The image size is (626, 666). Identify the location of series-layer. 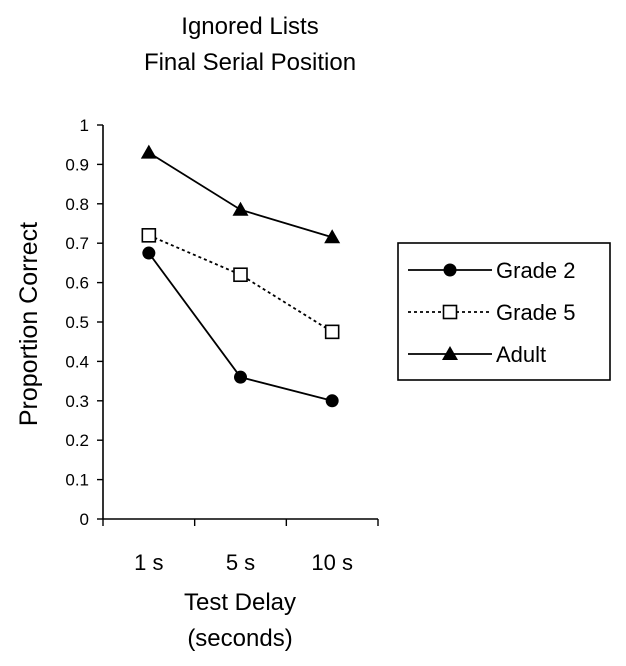
(240, 276).